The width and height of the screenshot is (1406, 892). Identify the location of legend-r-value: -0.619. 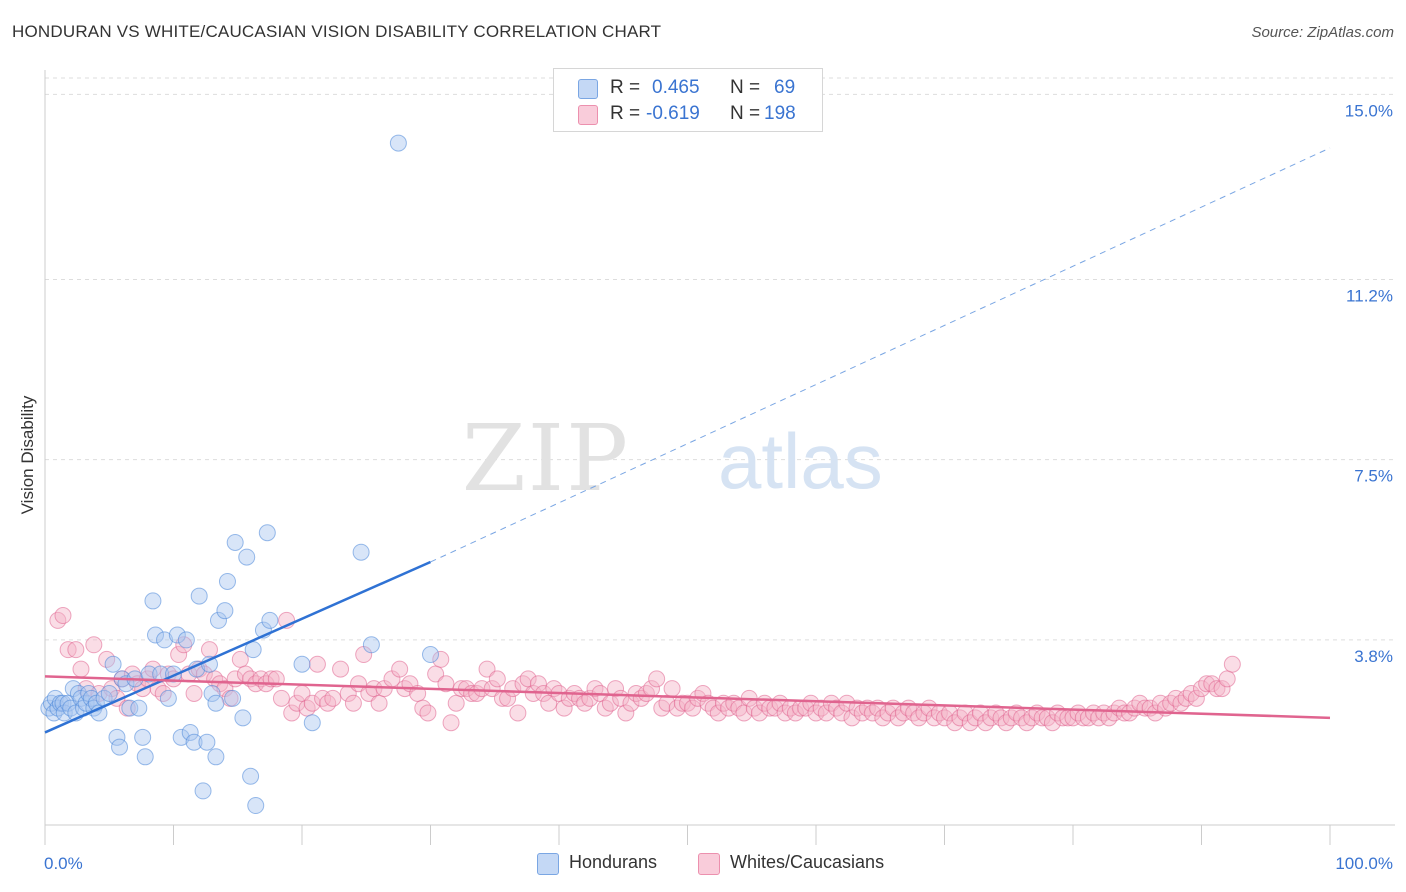
(673, 113).